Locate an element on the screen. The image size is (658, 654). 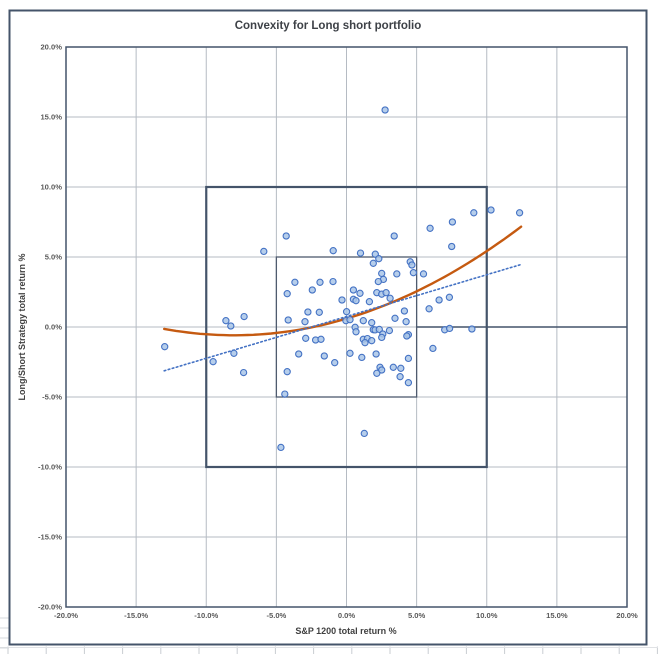
x-tick-label: -20.0% is located at coordinates (66, 615).